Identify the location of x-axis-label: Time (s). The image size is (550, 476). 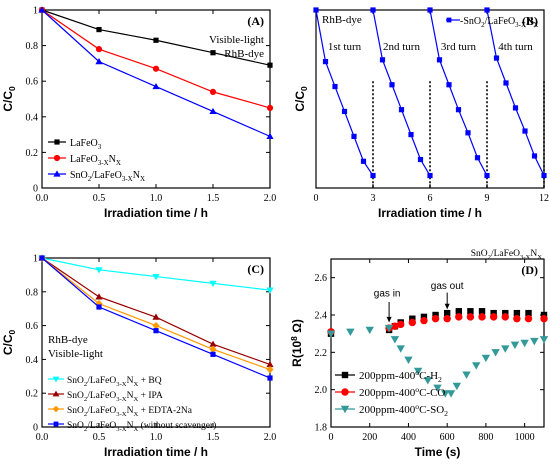
(438, 452).